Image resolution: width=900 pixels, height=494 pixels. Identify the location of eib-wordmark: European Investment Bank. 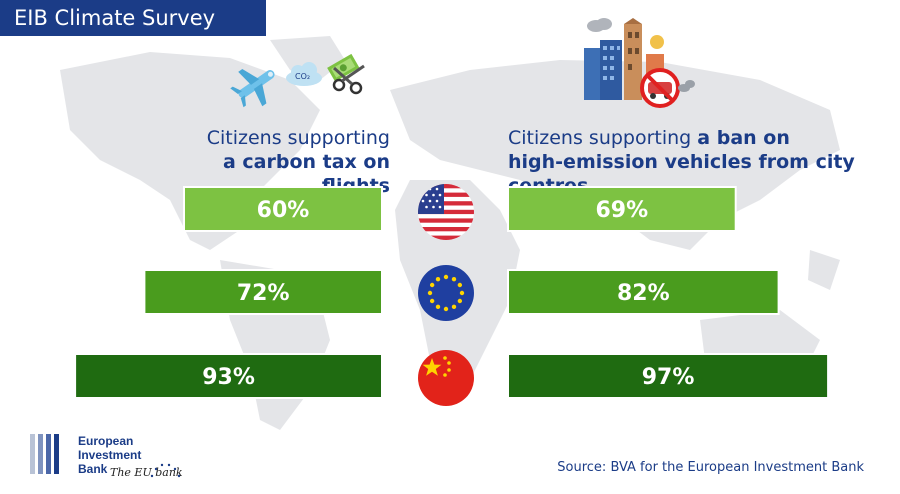
(109, 455).